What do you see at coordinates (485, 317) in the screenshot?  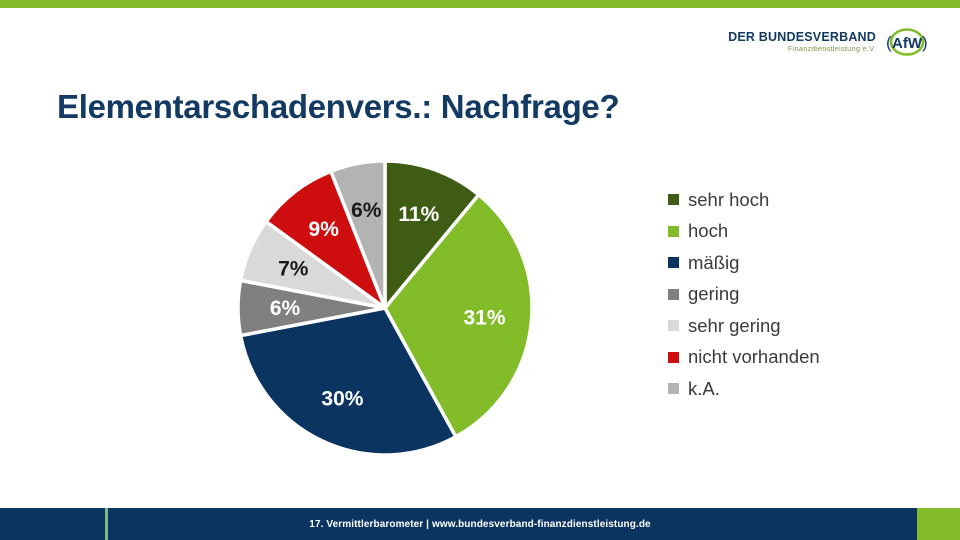 I see `pie-slice-value-label: 31%` at bounding box center [485, 317].